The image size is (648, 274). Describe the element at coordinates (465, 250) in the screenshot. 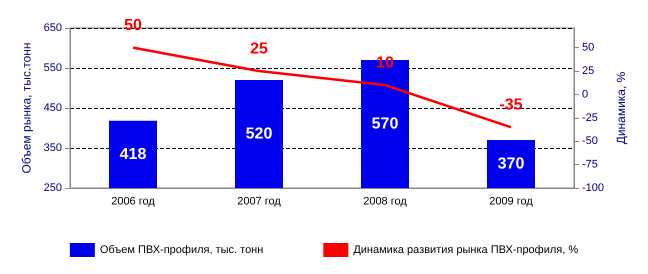

I see `legend-label: Динамика развития рынка ПВХ-профиля, %` at that location.